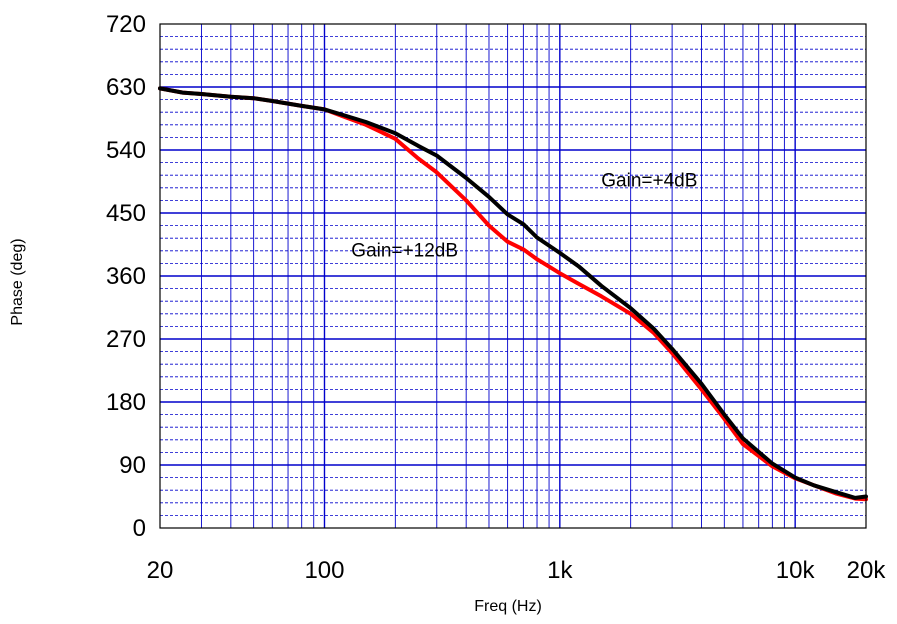 This screenshot has height=624, width=897. Describe the element at coordinates (126, 150) in the screenshot. I see `y-tick-label: 540` at that location.